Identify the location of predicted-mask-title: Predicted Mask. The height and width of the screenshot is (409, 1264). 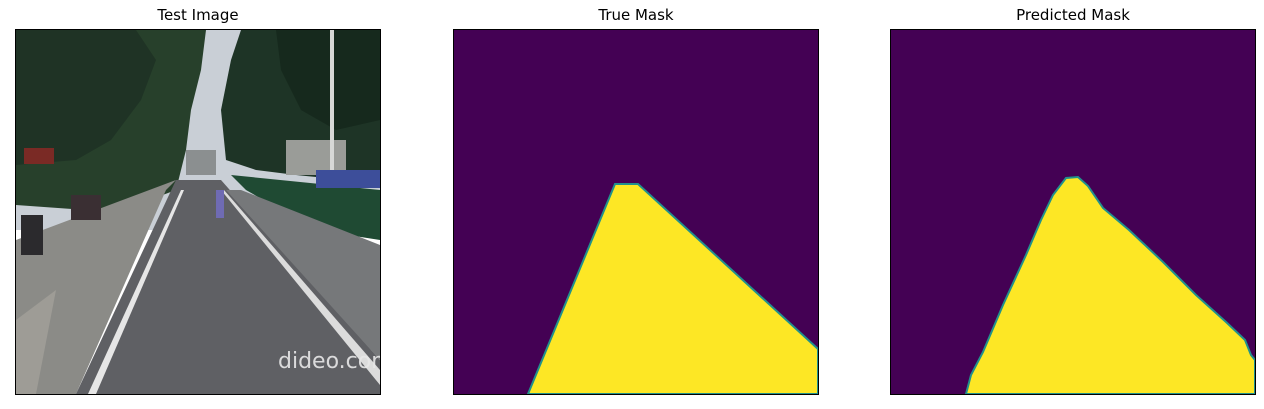
(1073, 15).